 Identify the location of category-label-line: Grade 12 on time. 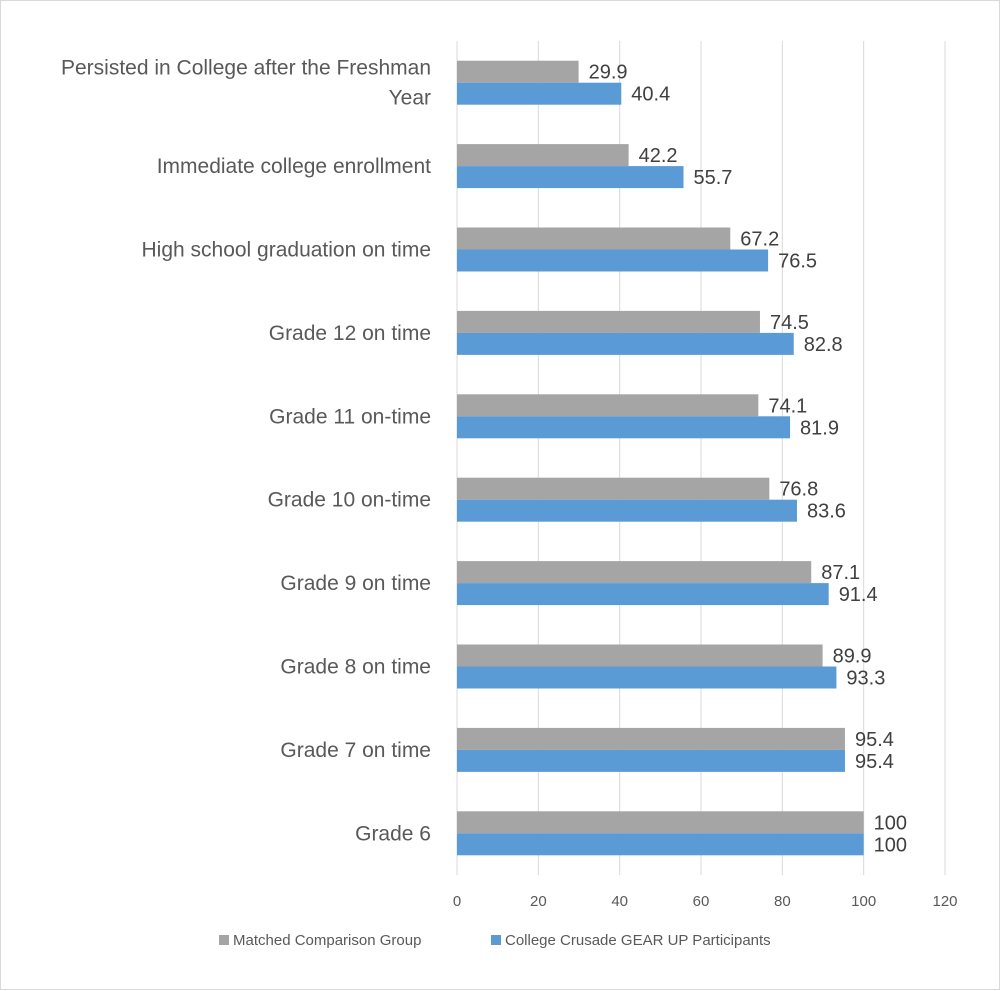
(350, 333).